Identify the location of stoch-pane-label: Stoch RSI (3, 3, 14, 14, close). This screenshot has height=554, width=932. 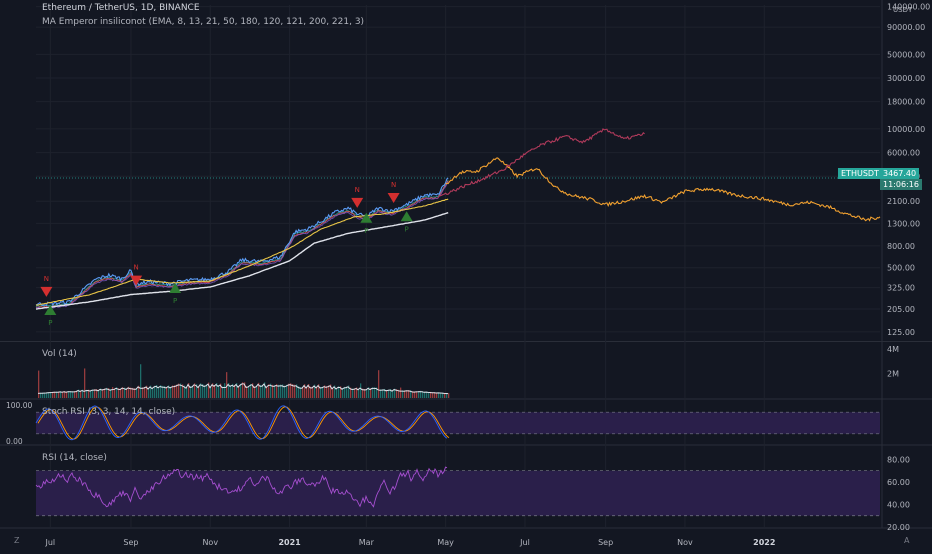
(109, 412).